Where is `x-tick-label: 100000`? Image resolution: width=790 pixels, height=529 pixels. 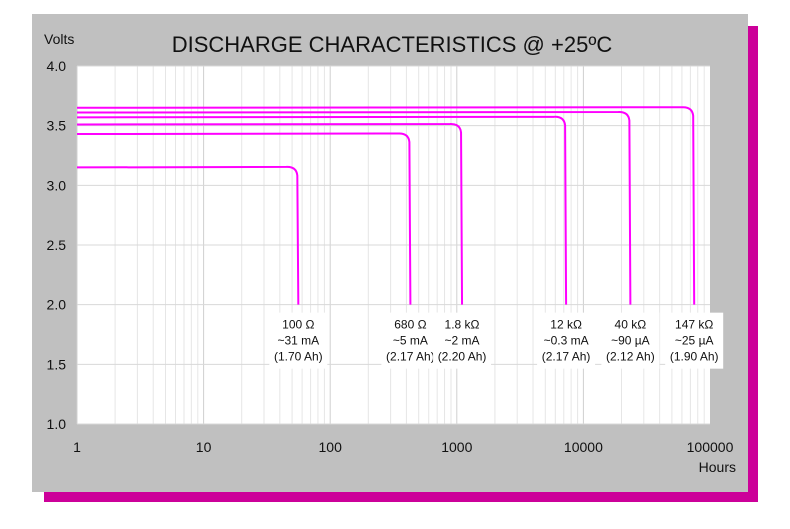
x-tick-label: 100000 is located at coordinates (710, 447).